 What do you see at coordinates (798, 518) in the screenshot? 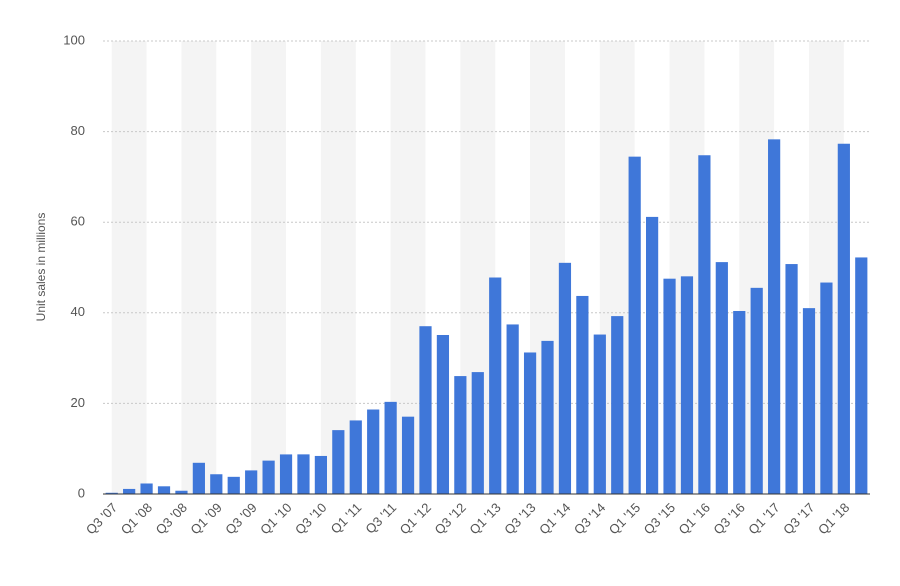
I see `x-tick-label: Q3 '17` at bounding box center [798, 518].